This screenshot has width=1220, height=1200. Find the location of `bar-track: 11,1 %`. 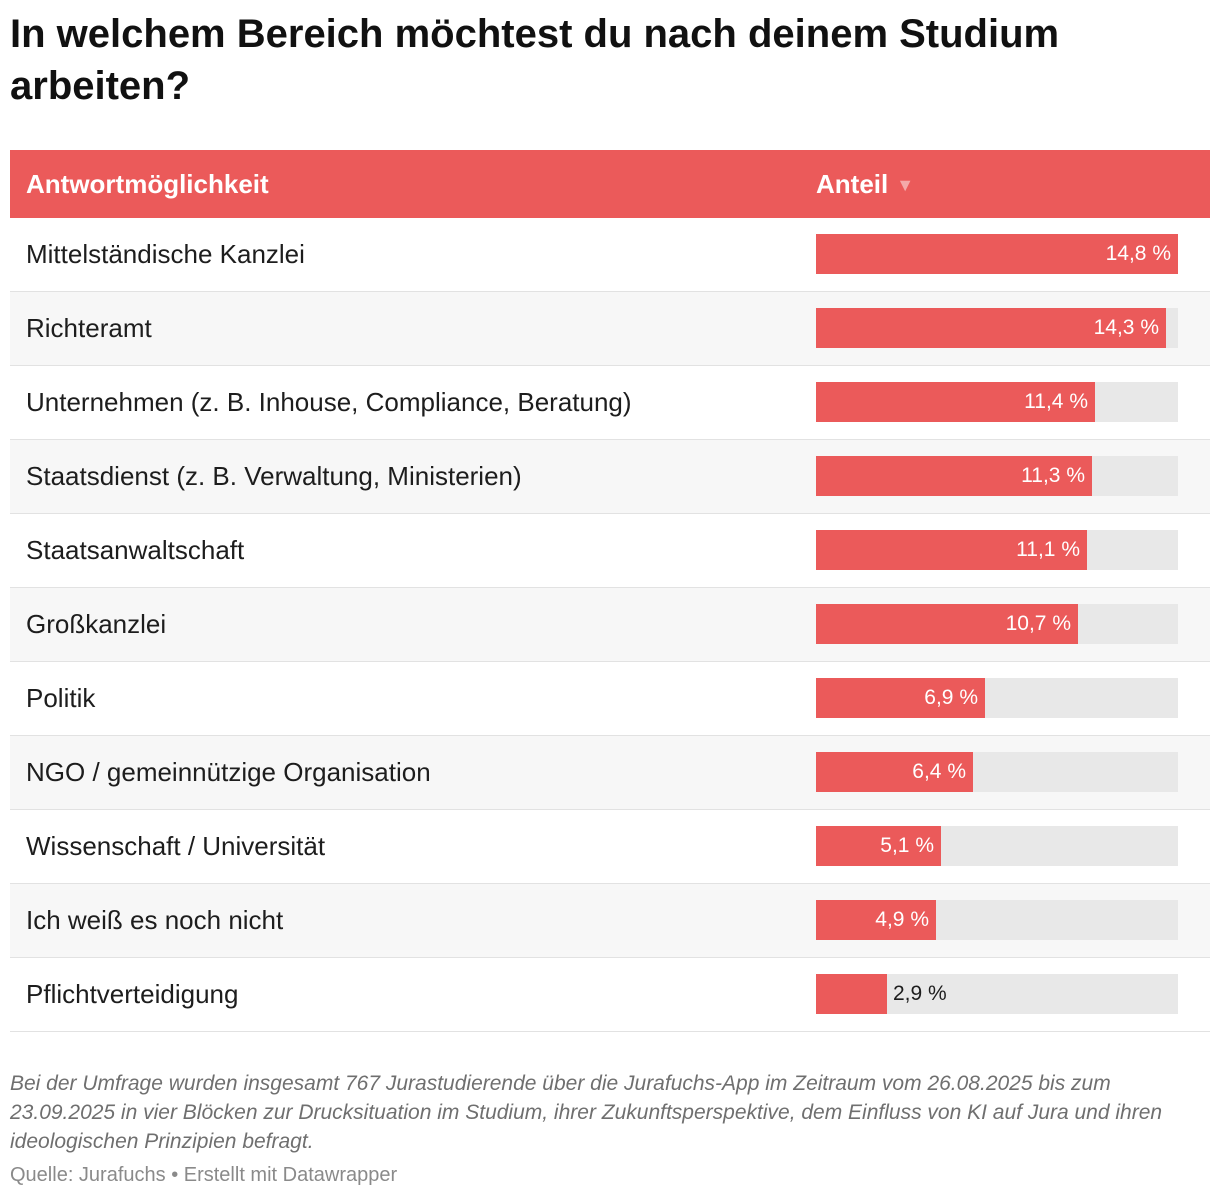

bar-track: 11,1 % is located at coordinates (997, 550).